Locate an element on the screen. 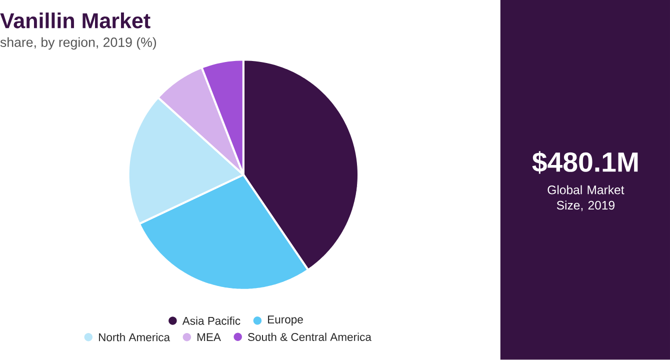  legend-label: Europe is located at coordinates (285, 321).